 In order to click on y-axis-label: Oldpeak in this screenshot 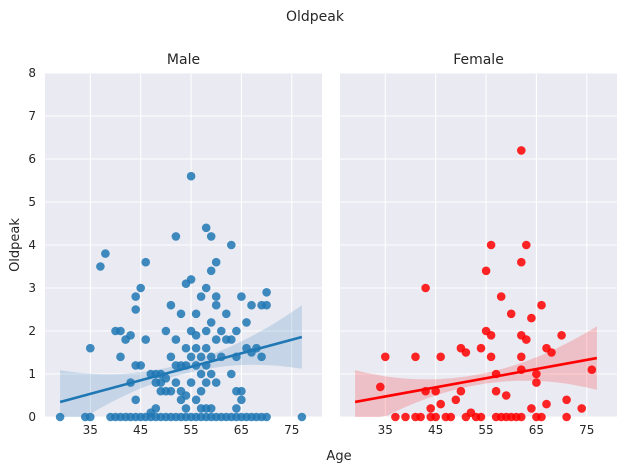, I will do `click(15, 245)`.